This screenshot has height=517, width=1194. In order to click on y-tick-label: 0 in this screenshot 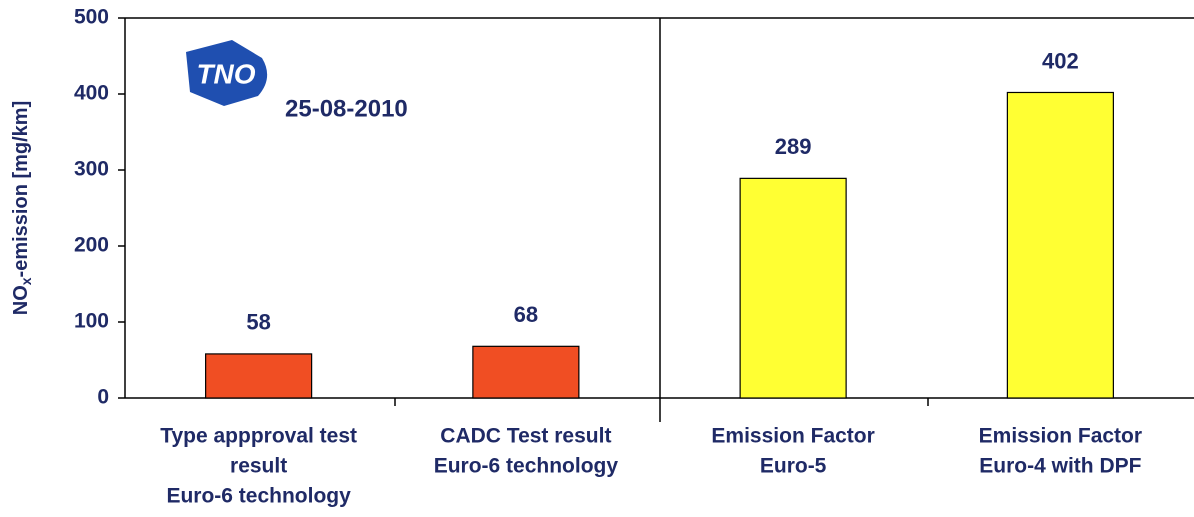, I will do `click(103, 397)`.